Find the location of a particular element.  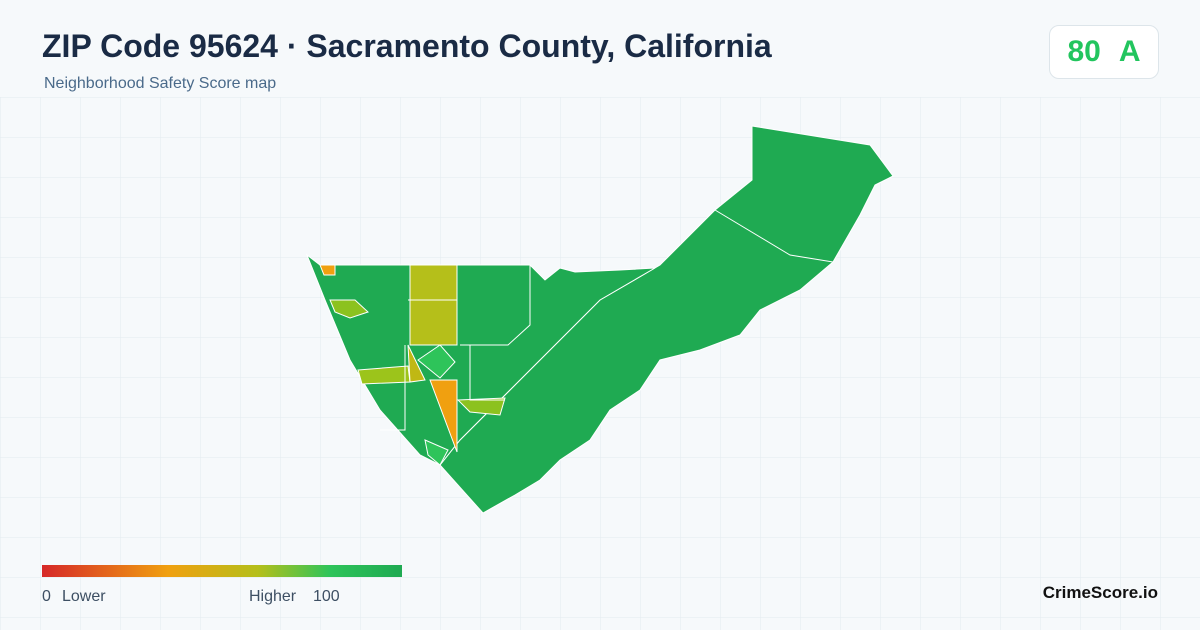

legend-min: 0 is located at coordinates (46, 596).